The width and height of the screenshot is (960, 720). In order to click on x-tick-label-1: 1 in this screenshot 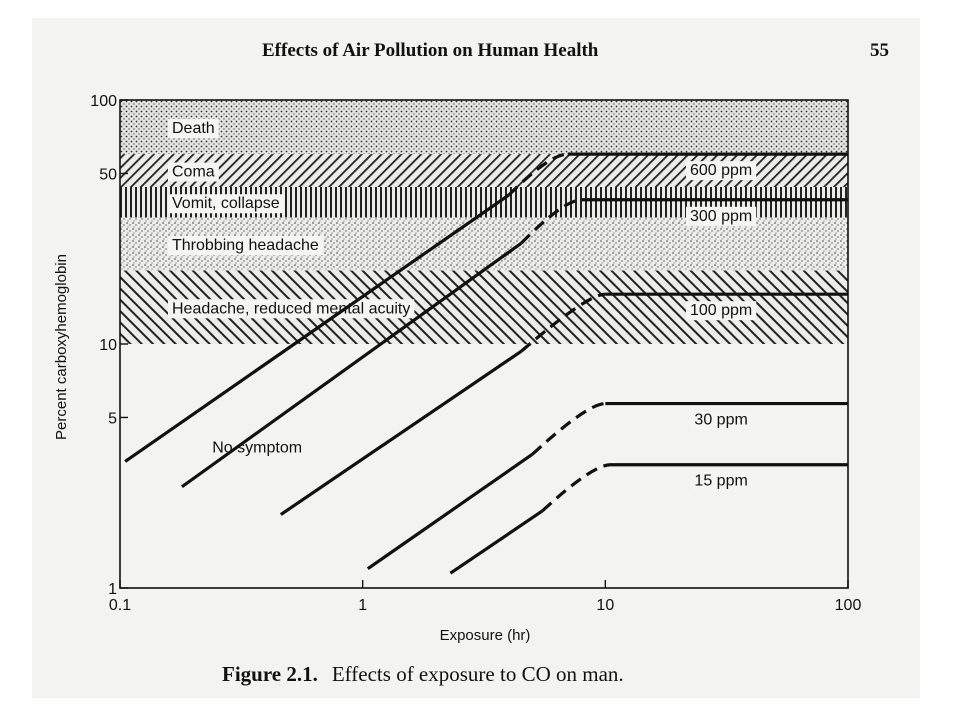, I will do `click(362, 605)`.